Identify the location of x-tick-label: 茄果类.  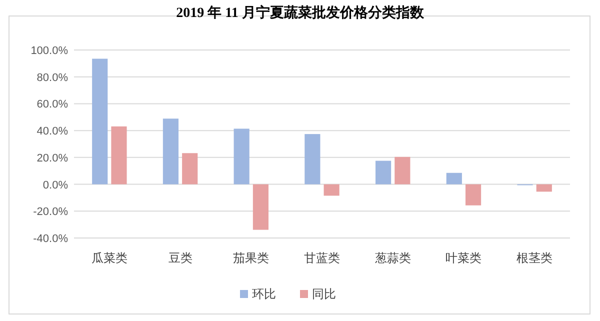
(251, 258).